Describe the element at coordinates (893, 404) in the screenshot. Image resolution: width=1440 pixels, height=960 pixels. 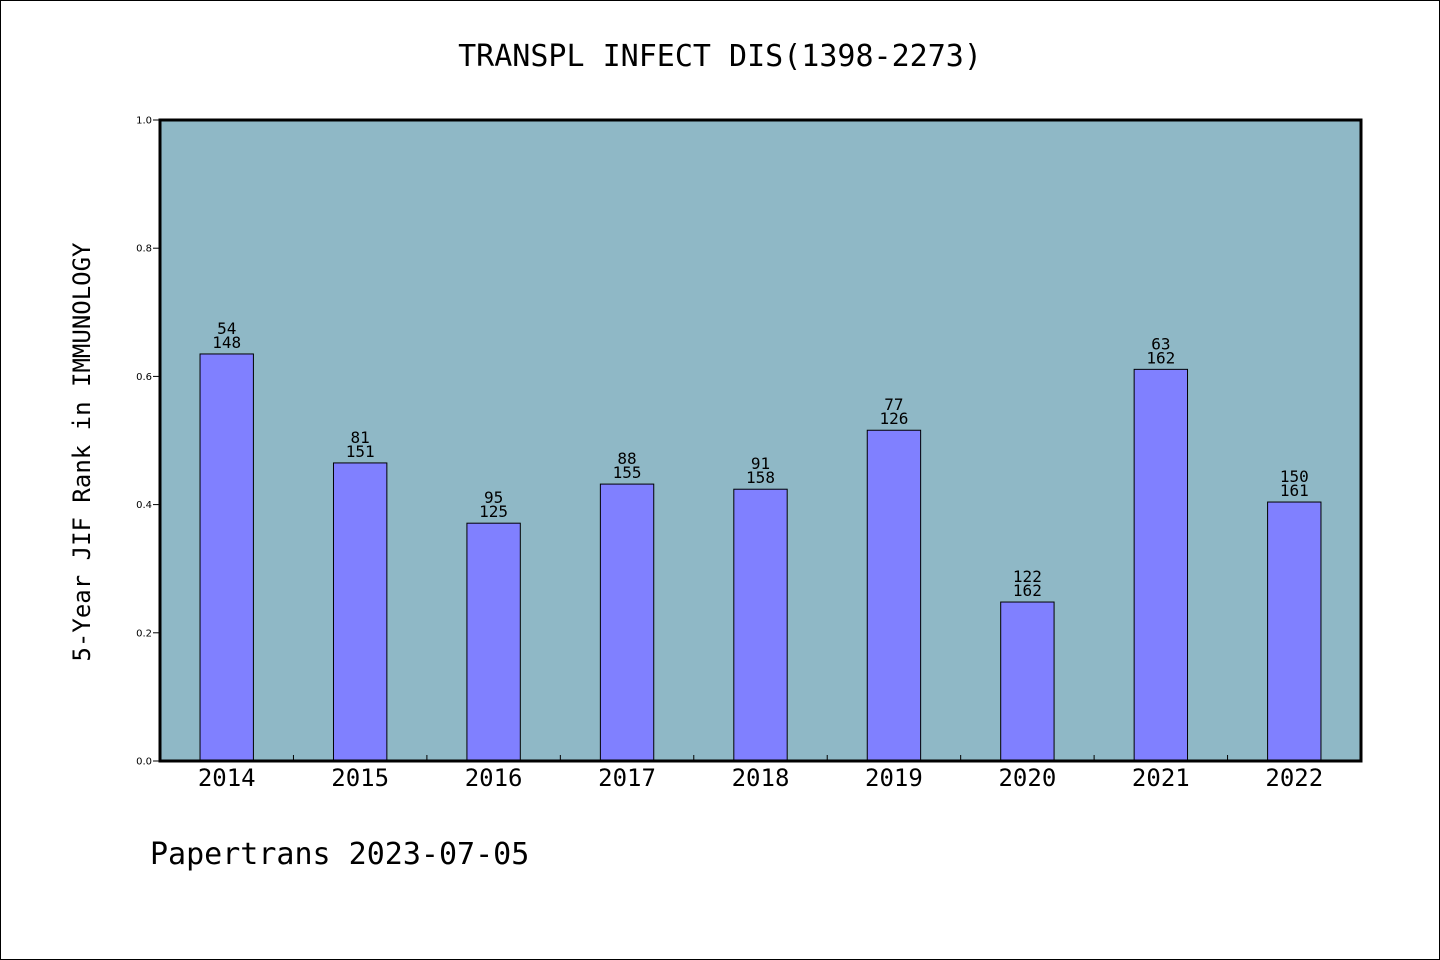
I see `data-label-rank: 77` at that location.